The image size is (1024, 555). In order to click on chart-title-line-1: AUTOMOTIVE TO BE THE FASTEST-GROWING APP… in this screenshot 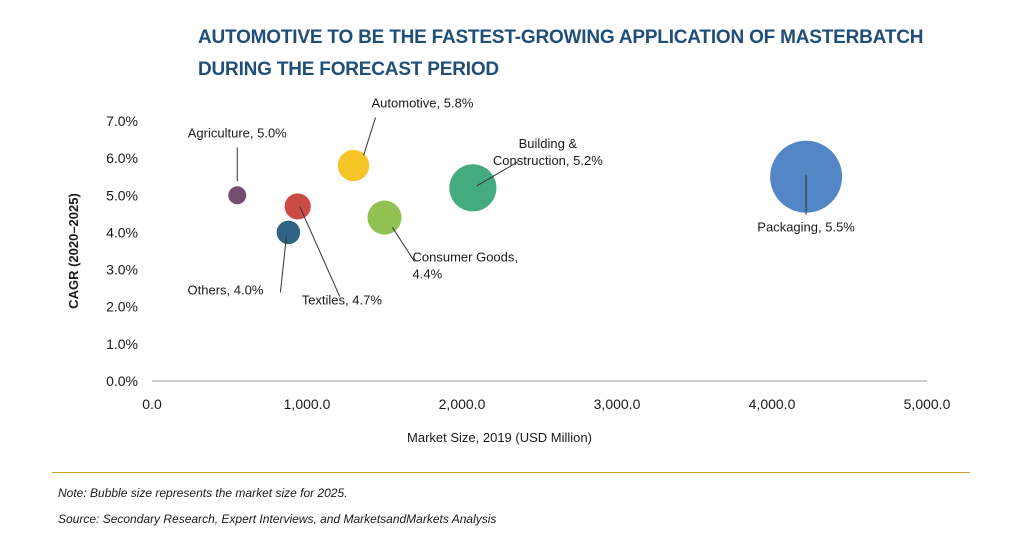, I will do `click(561, 37)`.